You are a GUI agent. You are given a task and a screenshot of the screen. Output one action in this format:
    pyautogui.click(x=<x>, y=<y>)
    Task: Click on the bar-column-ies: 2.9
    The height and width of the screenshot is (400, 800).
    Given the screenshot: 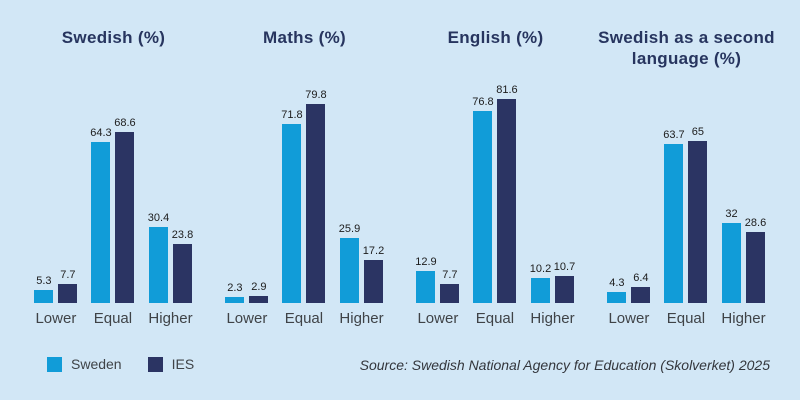 What is the action you would take?
    pyautogui.click(x=259, y=291)
    